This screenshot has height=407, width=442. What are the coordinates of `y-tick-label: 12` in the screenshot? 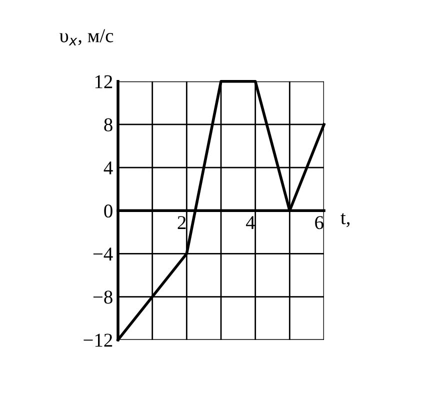 It's located at (103, 81).